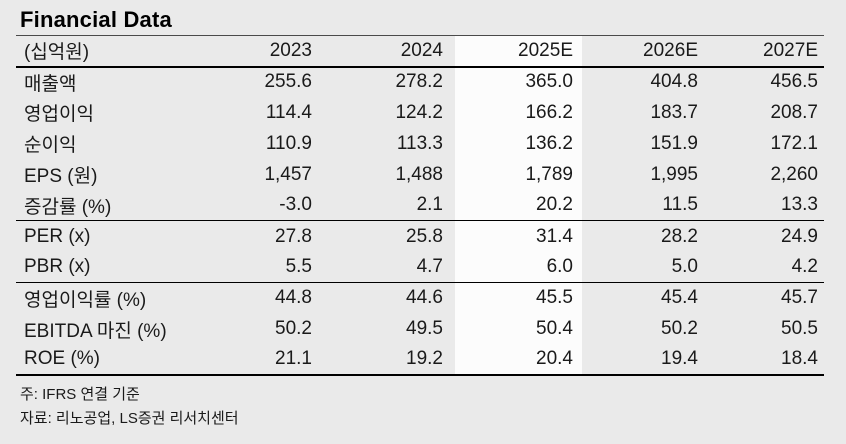  I want to click on cell-순이익-2024: 113.3, so click(419, 143).